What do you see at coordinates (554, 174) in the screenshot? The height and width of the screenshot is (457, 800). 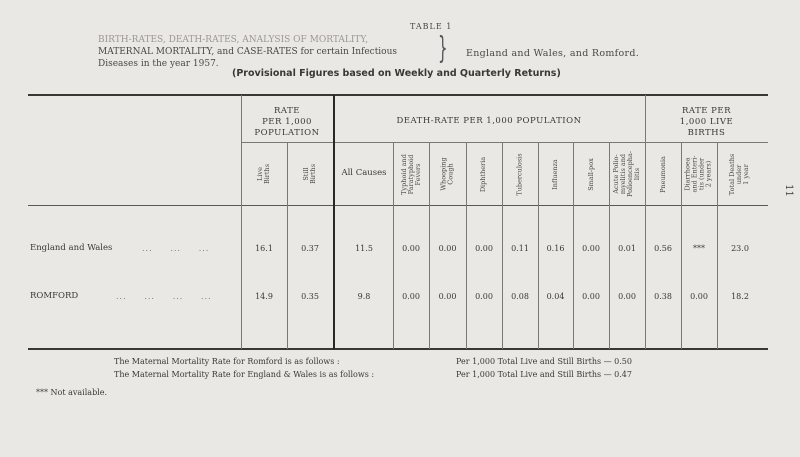 I see `col-header-influenza: Influenza` at bounding box center [554, 174].